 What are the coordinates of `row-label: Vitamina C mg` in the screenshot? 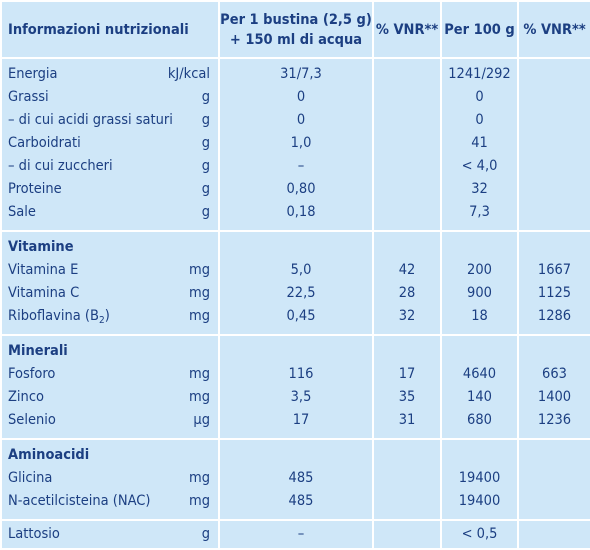 It's located at (110, 293).